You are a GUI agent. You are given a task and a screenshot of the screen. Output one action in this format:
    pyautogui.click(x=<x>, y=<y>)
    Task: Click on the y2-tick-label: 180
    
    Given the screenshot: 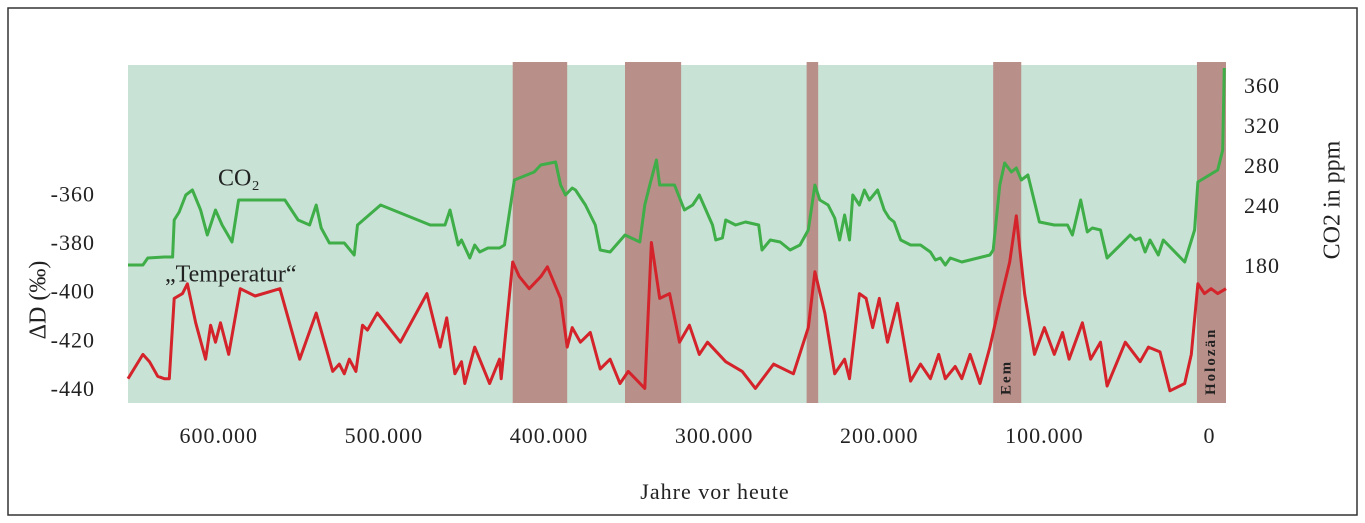 What is the action you would take?
    pyautogui.click(x=1262, y=265)
    